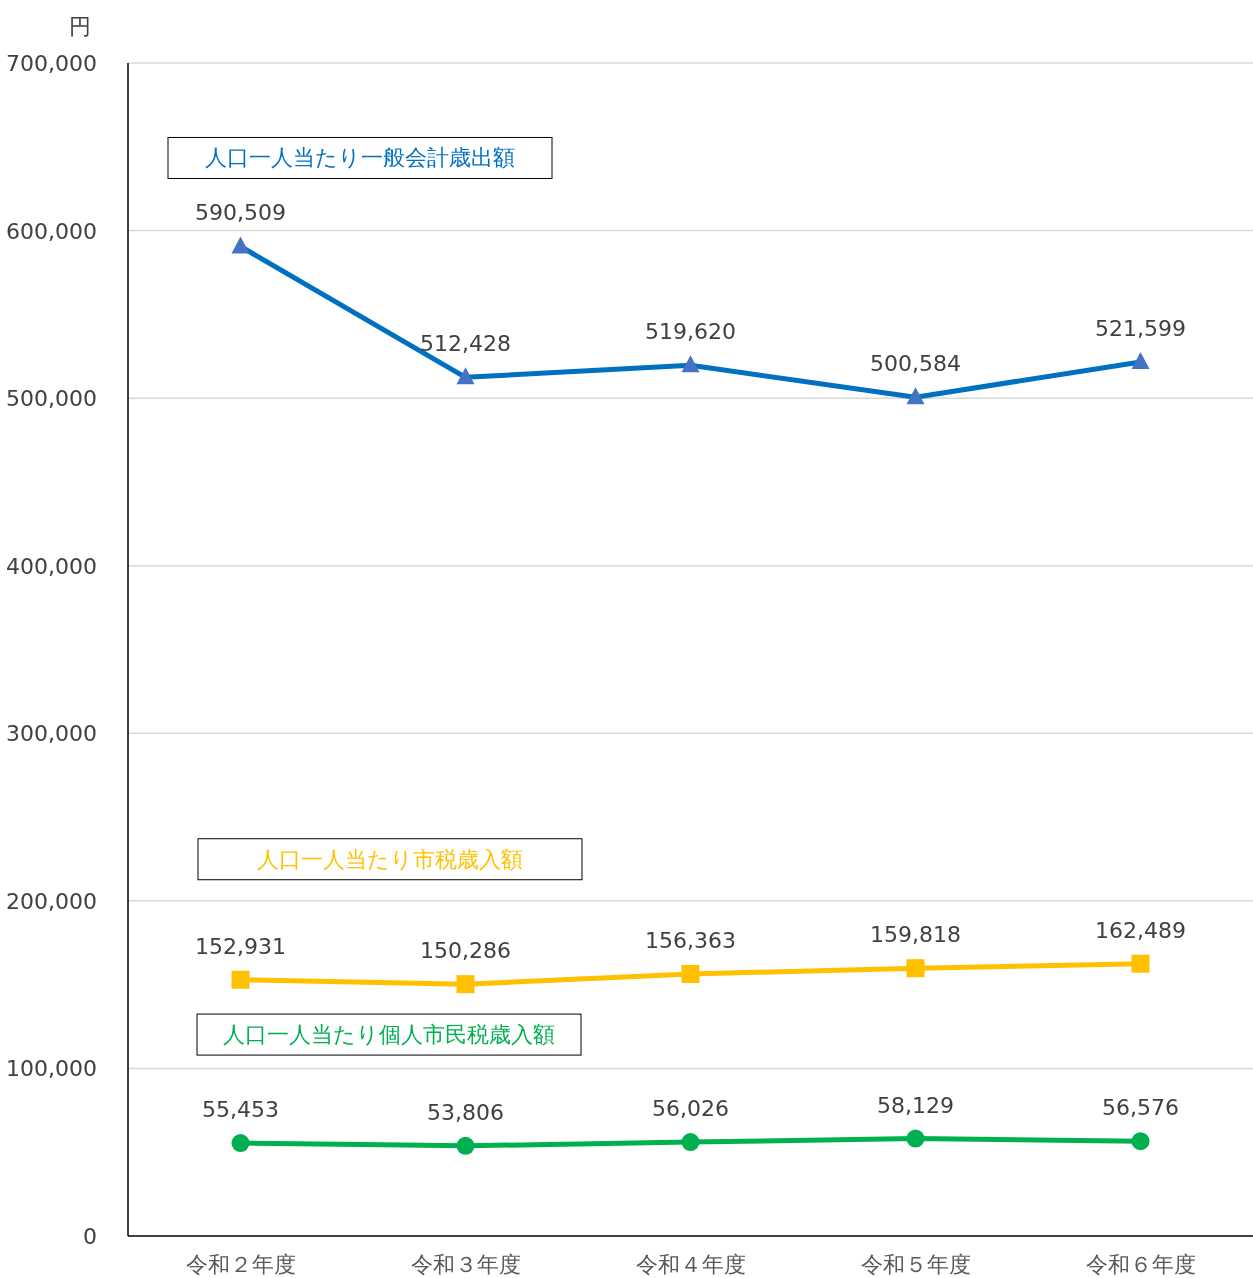 The height and width of the screenshot is (1278, 1253). Describe the element at coordinates (80, 26) in the screenshot. I see `y-axis-title: 円` at that location.